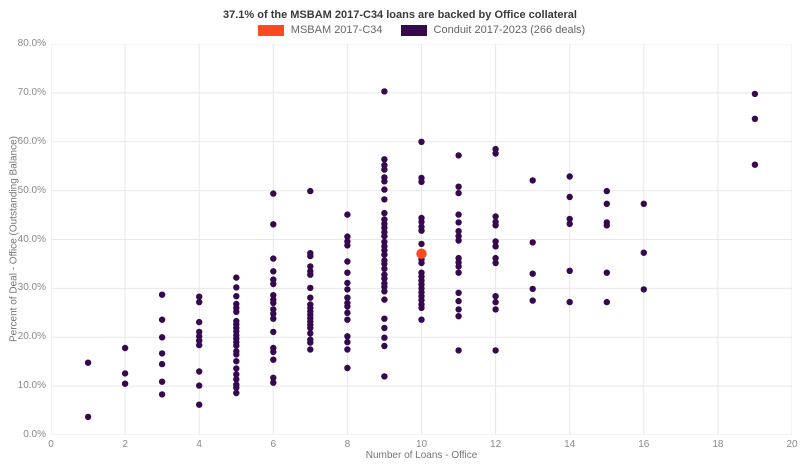 The height and width of the screenshot is (467, 800). I want to click on x-tick-label: 10, so click(421, 444).